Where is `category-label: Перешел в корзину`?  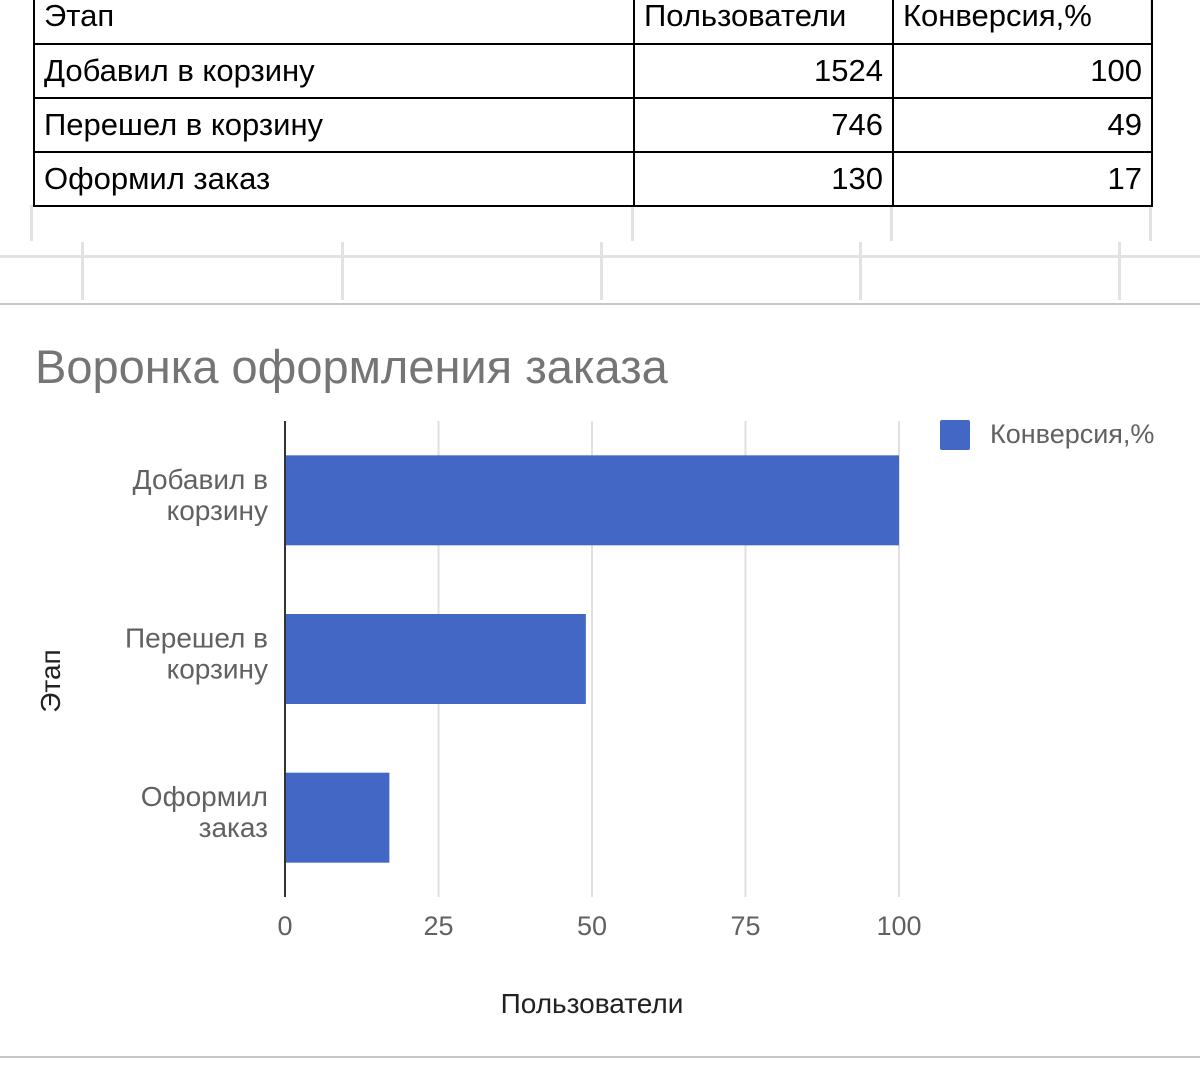
category-label: Перешел в корзину is located at coordinates (196, 654).